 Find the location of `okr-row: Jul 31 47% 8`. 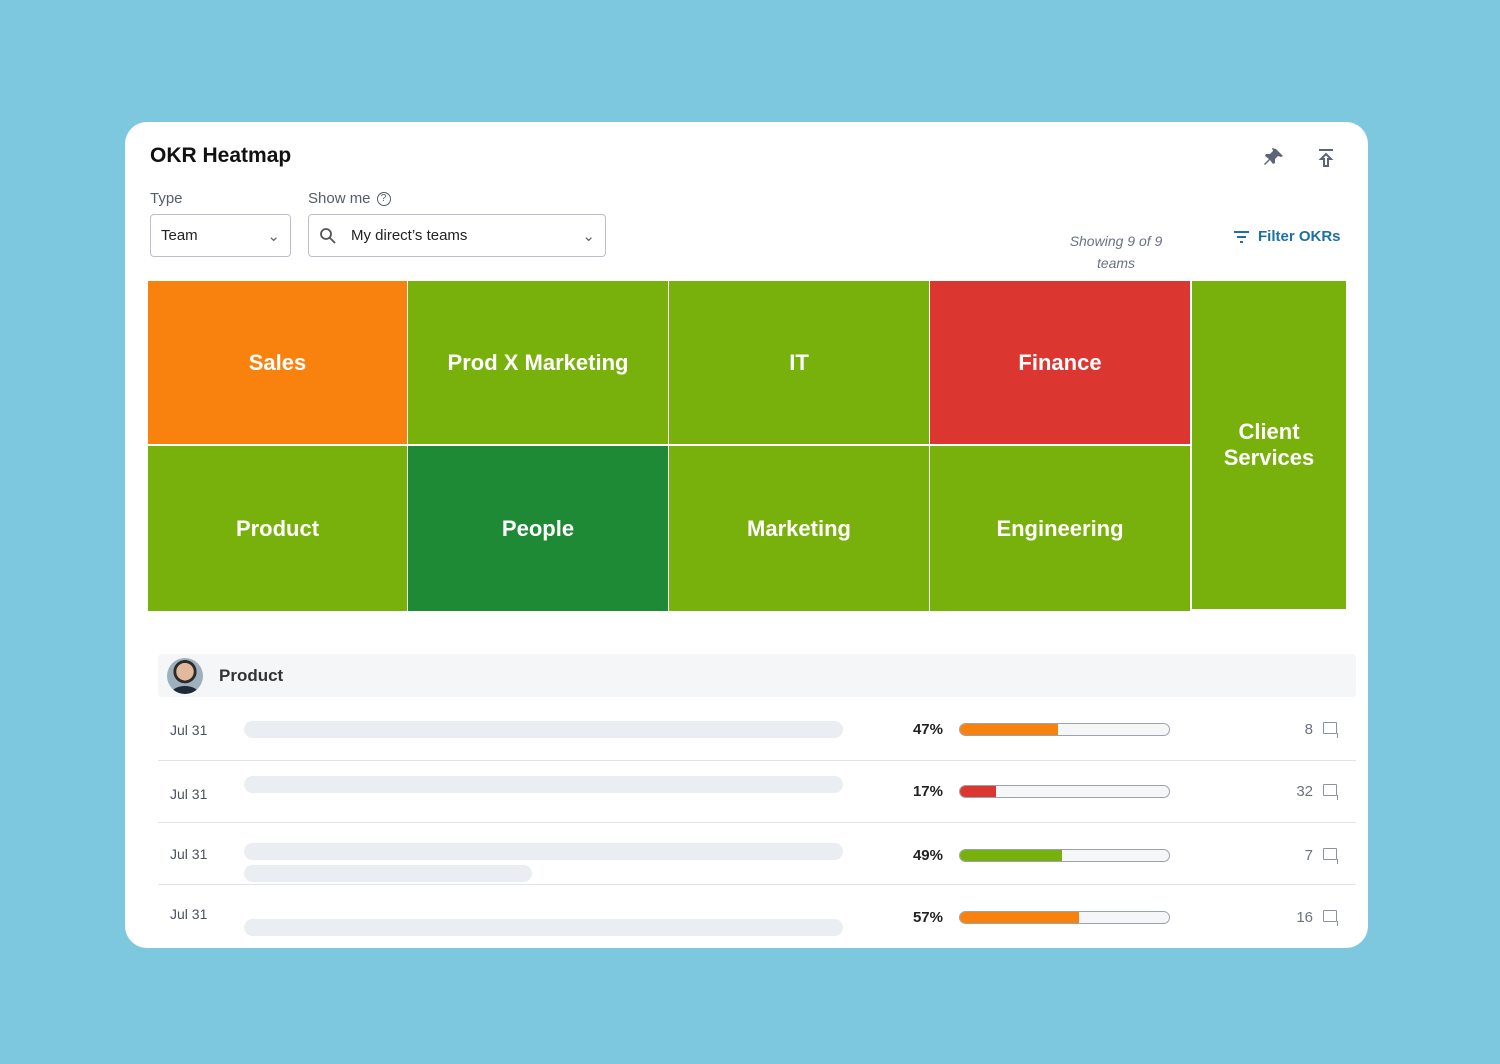

okr-row: Jul 31 47% 8 is located at coordinates (757, 730).